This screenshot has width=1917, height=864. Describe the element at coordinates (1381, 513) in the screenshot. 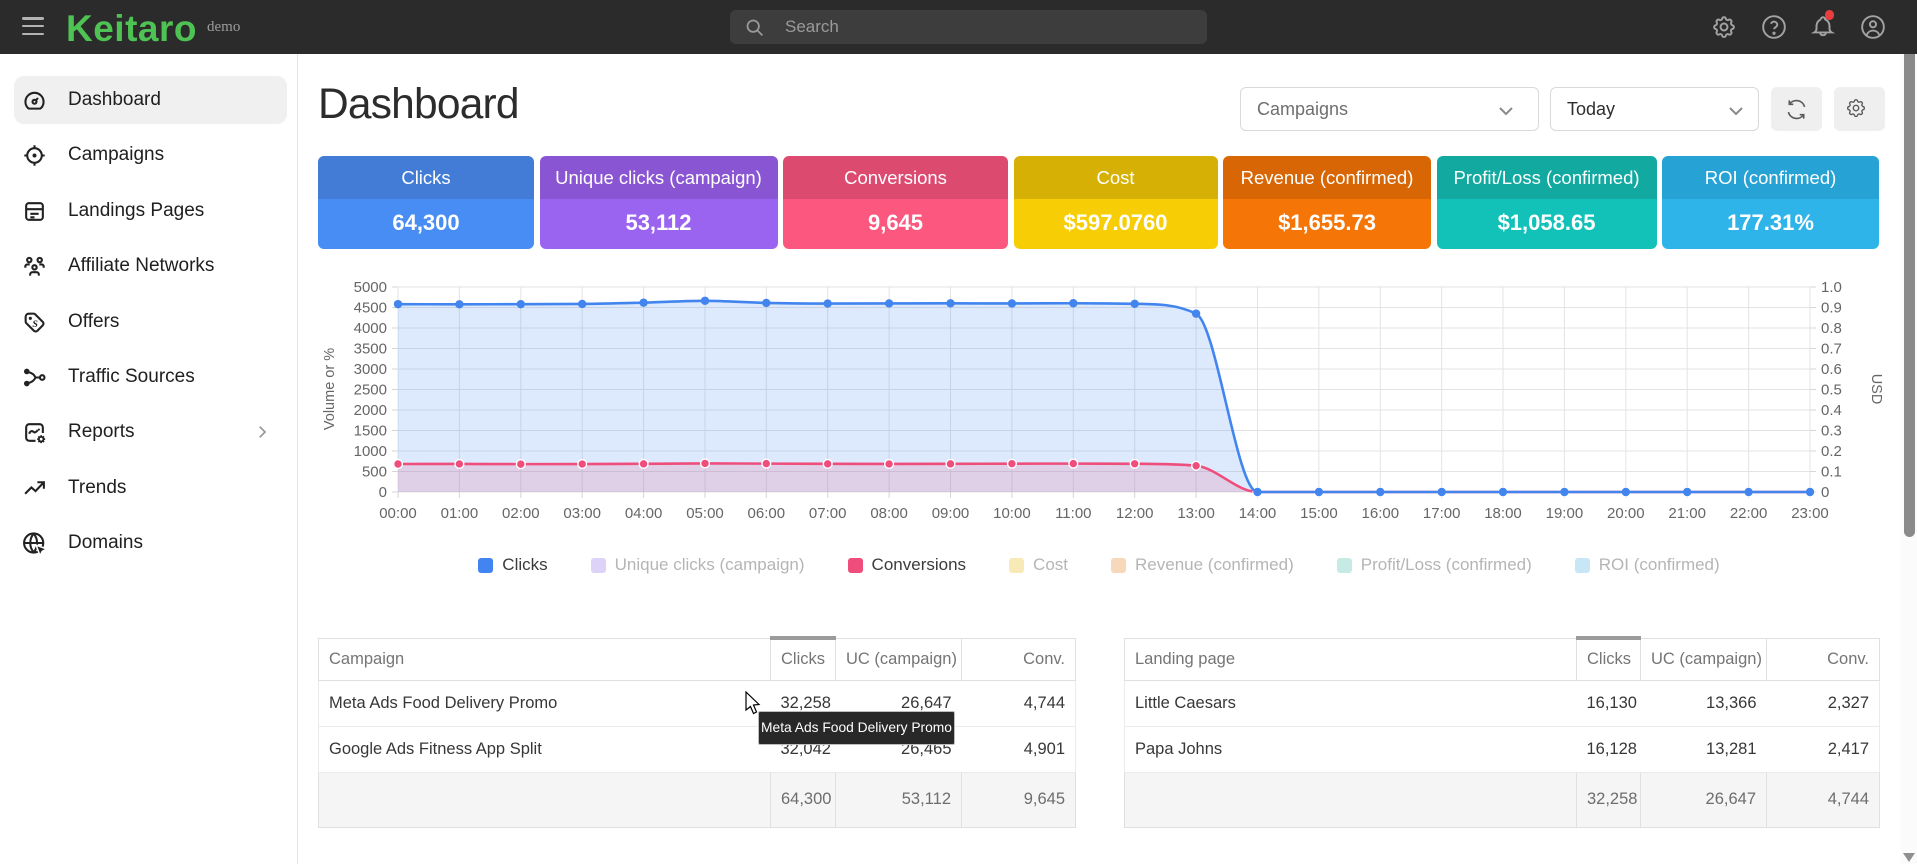

I see `svg-text: 16:00` at that location.